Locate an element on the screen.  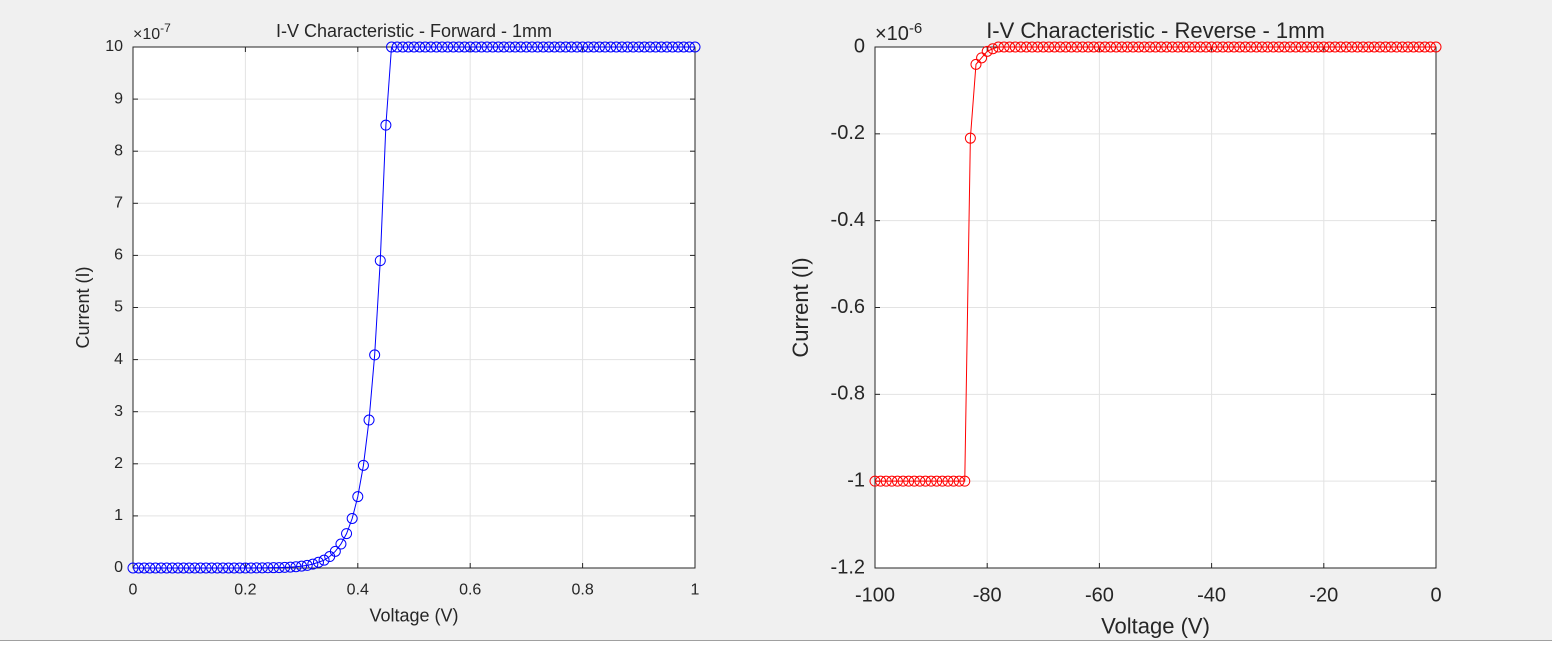
y-exponent-base: ×10 is located at coordinates (146, 34).